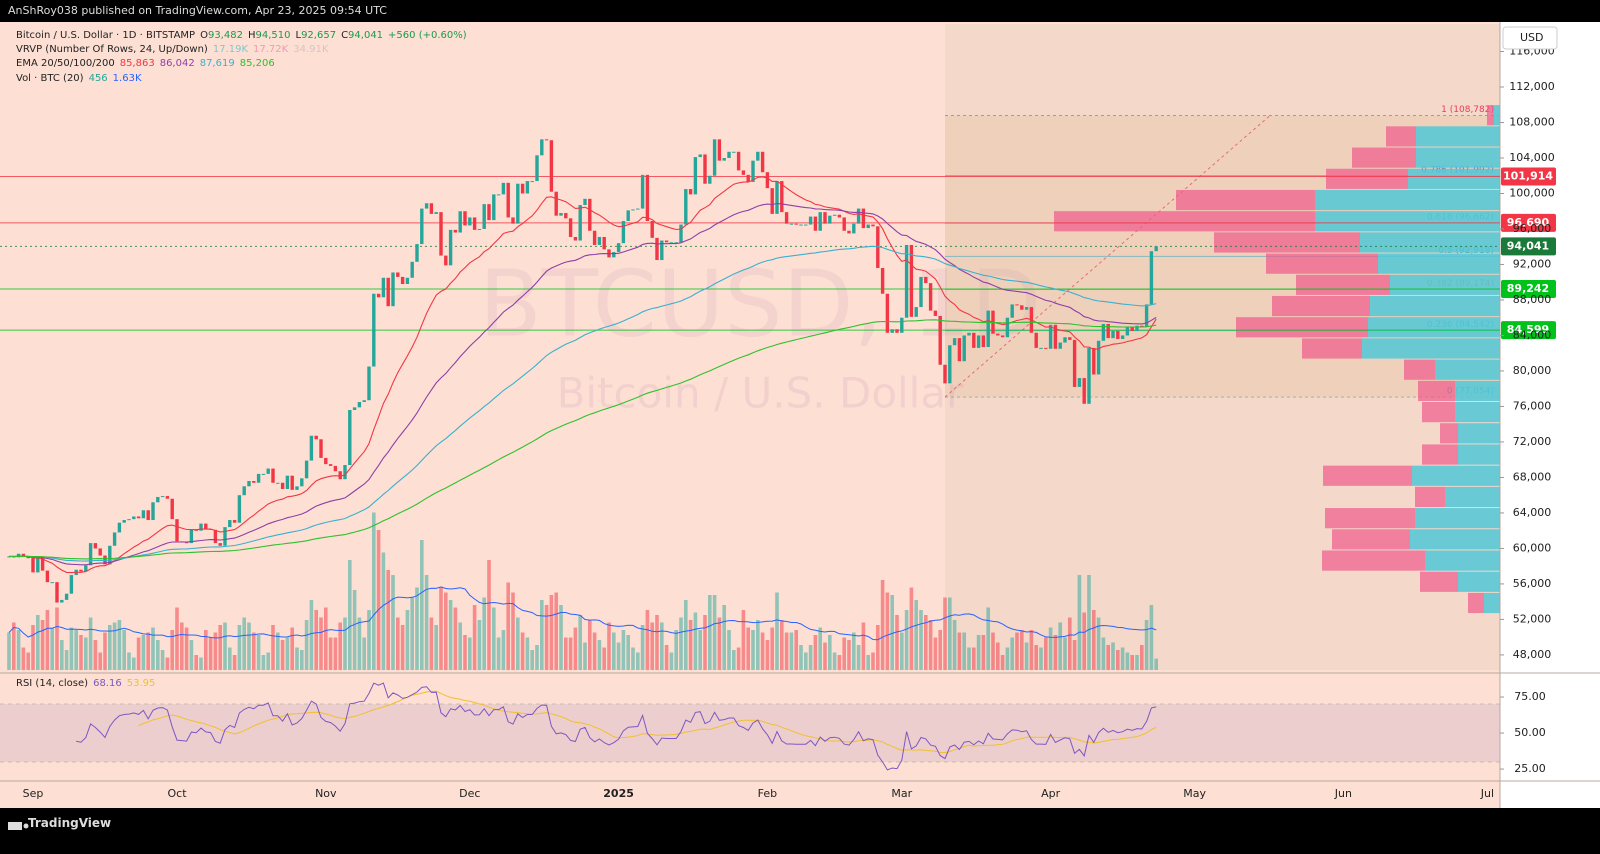 The width and height of the screenshot is (1600, 854). I want to click on legend-vol: Vol · BTC (20) 456 1.63K, so click(81, 78).